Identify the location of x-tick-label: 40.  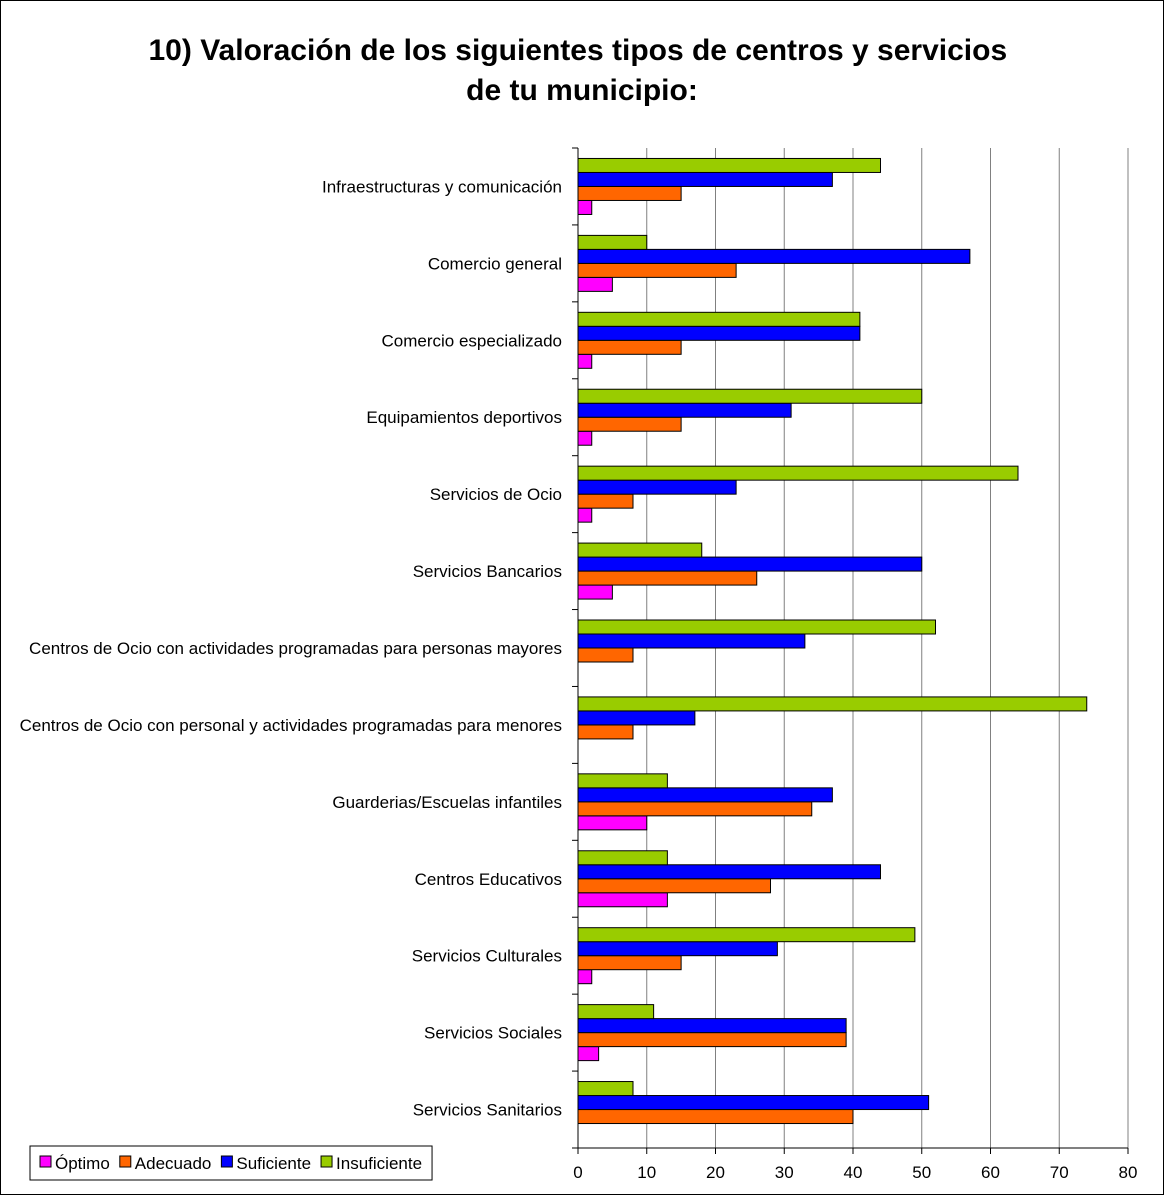
(853, 1172).